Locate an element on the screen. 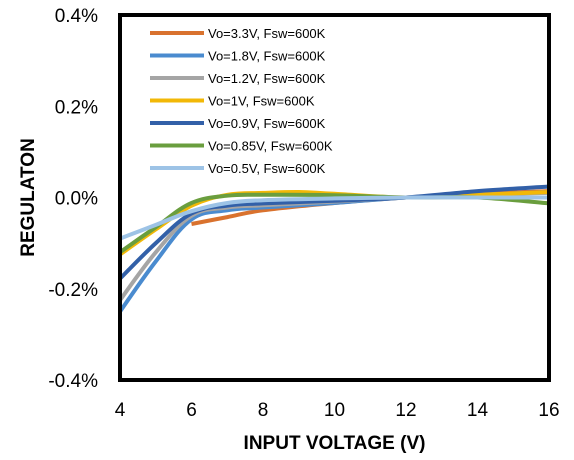  y-tick-label: -0.2% is located at coordinates (73, 290).